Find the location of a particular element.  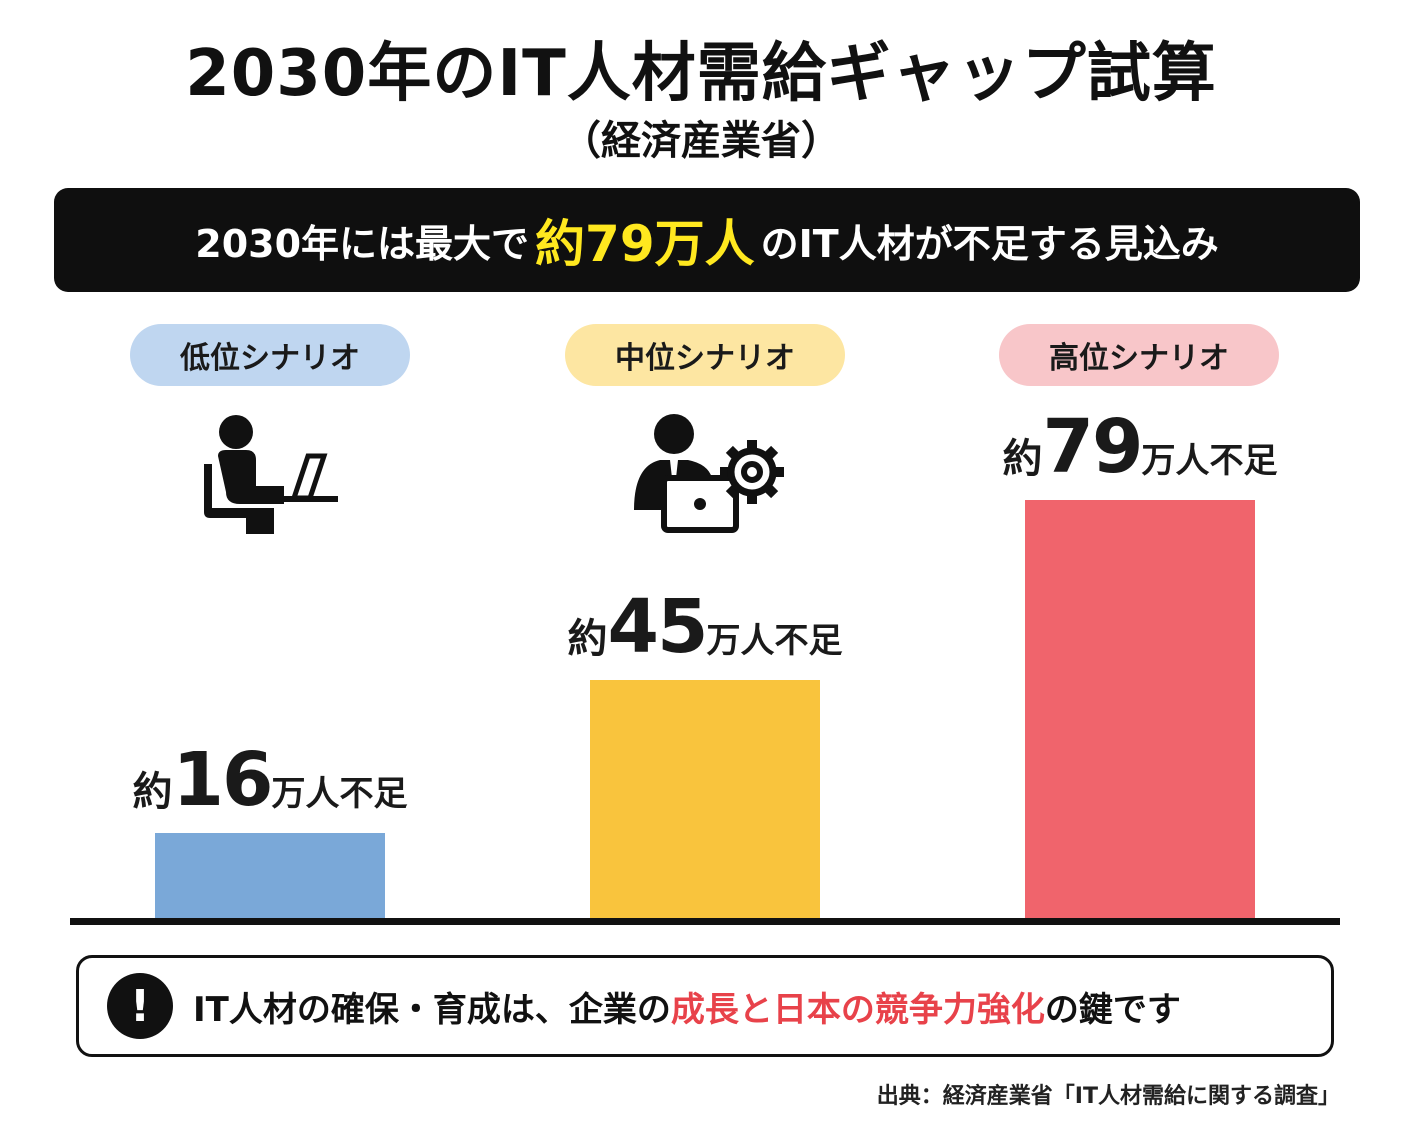

value-label-number: 79 is located at coordinates (1093, 447).